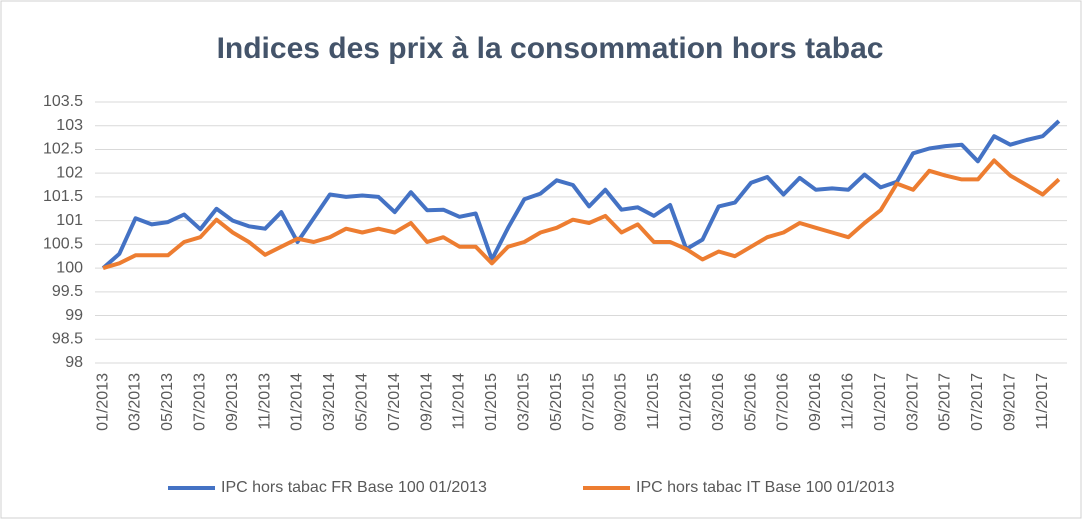 This screenshot has height=520, width=1083. I want to click on y-tick-label: 102.5, so click(63, 149).